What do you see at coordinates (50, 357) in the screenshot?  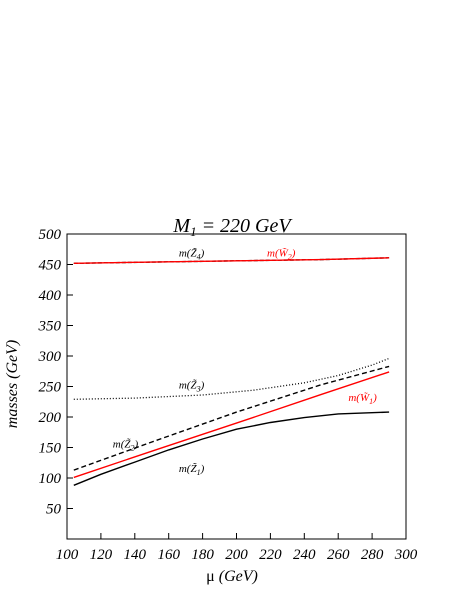 I see `y-tick-label: 300` at bounding box center [50, 357].